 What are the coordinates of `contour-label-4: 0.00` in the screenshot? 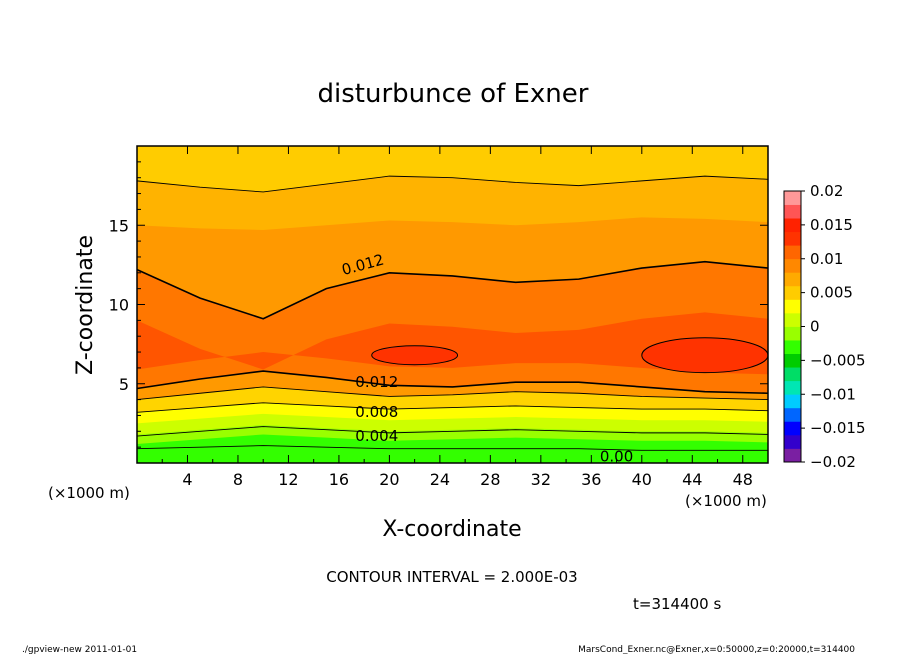 It's located at (616, 456).